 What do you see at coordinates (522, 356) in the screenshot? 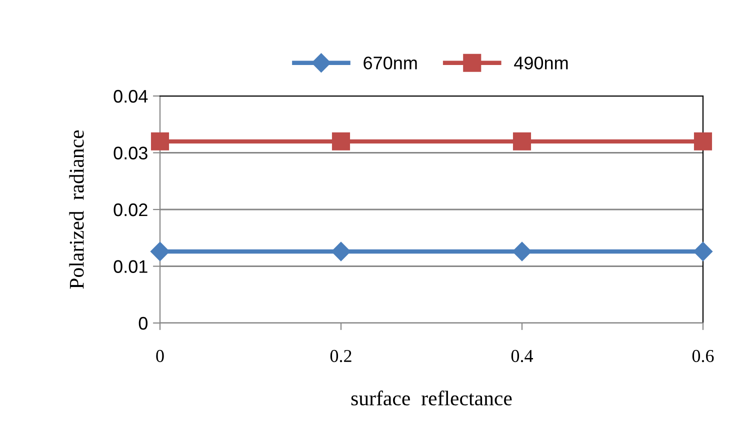
I see `x-tick-label: 0.4` at bounding box center [522, 356].